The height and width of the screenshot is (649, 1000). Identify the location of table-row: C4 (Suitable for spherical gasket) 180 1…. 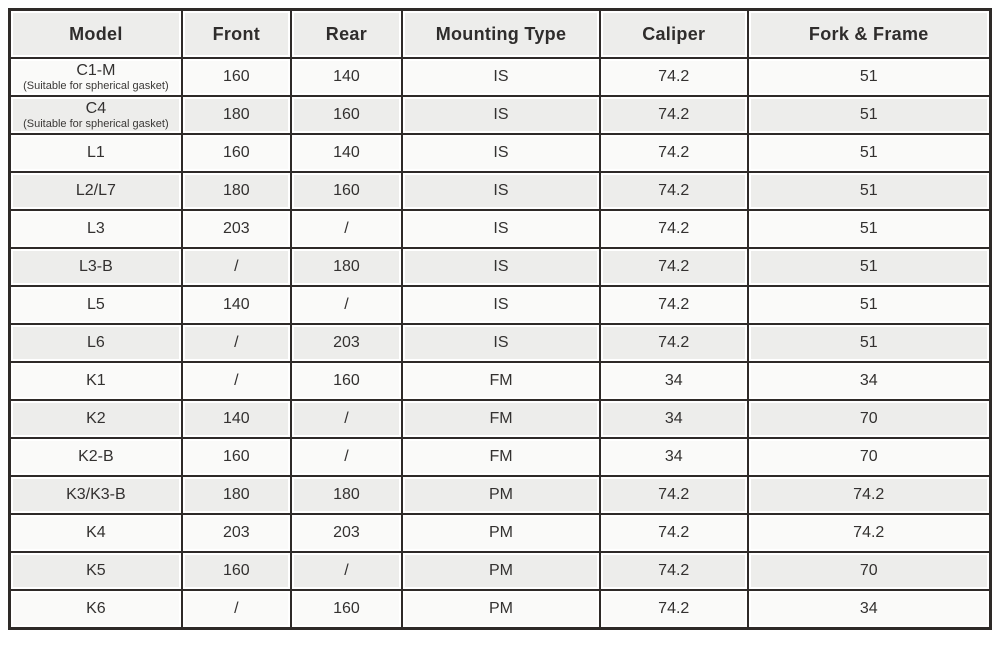
(500, 116).